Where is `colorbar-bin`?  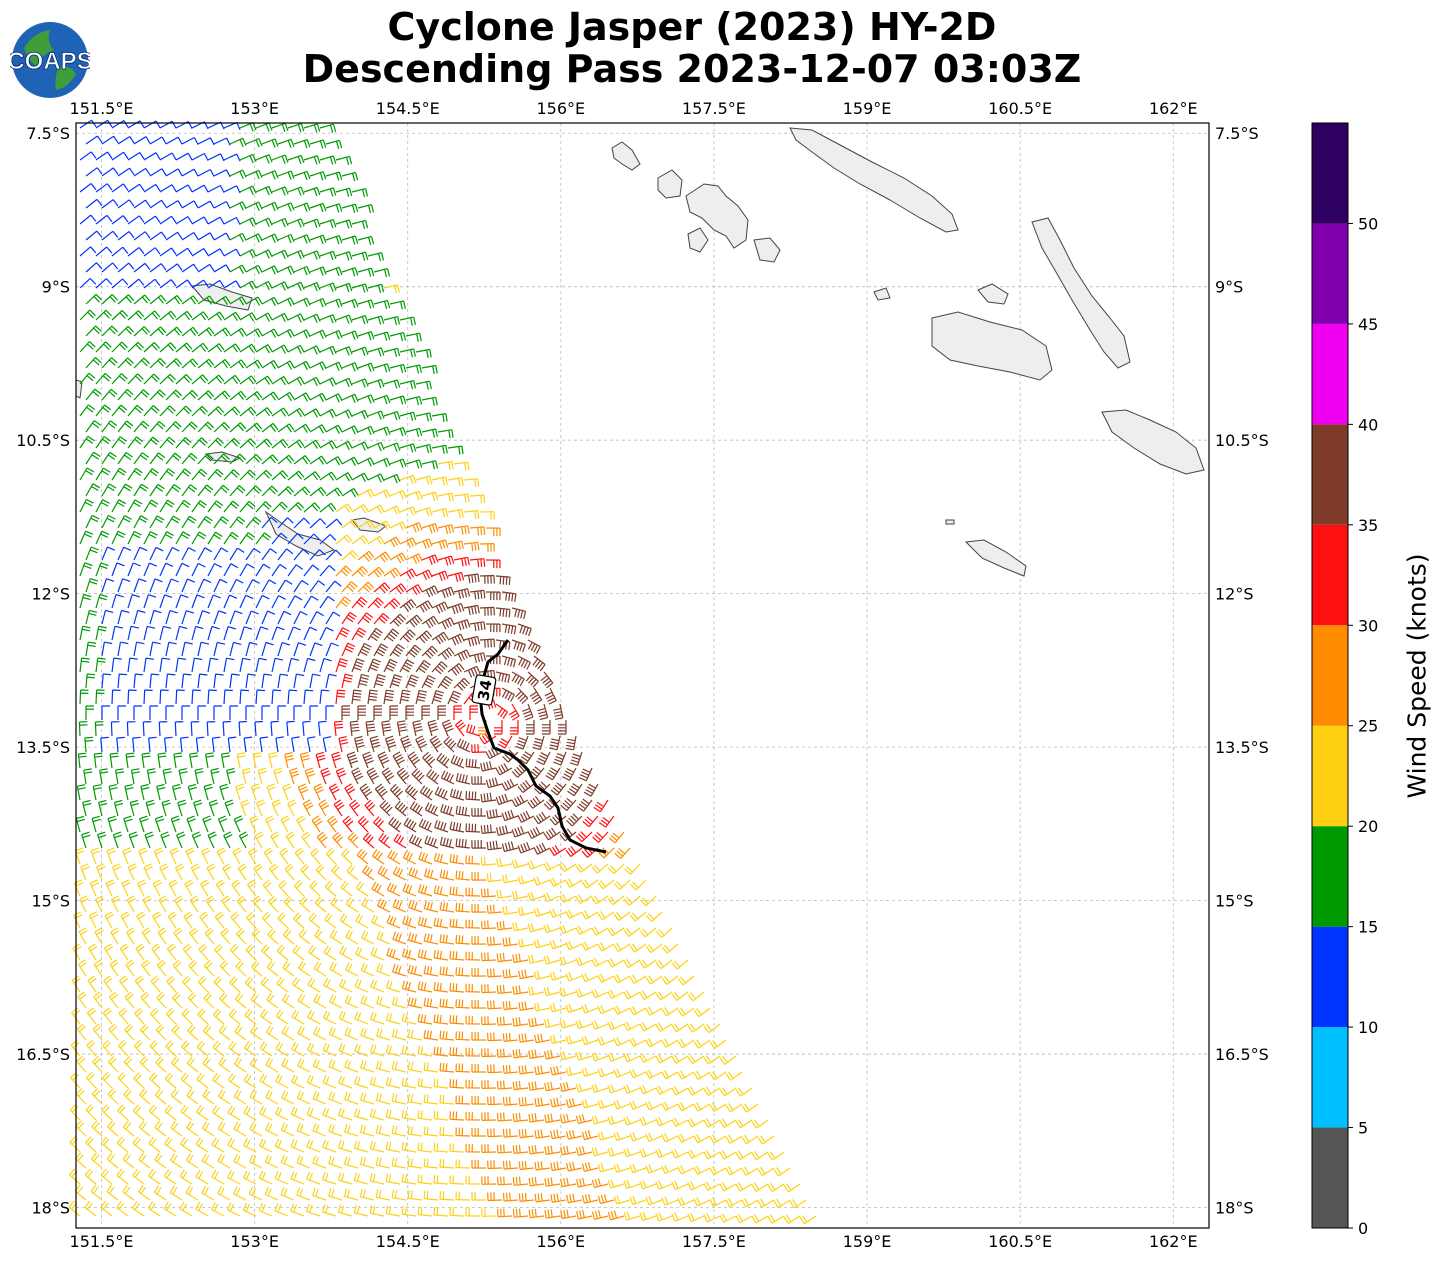 colorbar-bin is located at coordinates (1330, 575).